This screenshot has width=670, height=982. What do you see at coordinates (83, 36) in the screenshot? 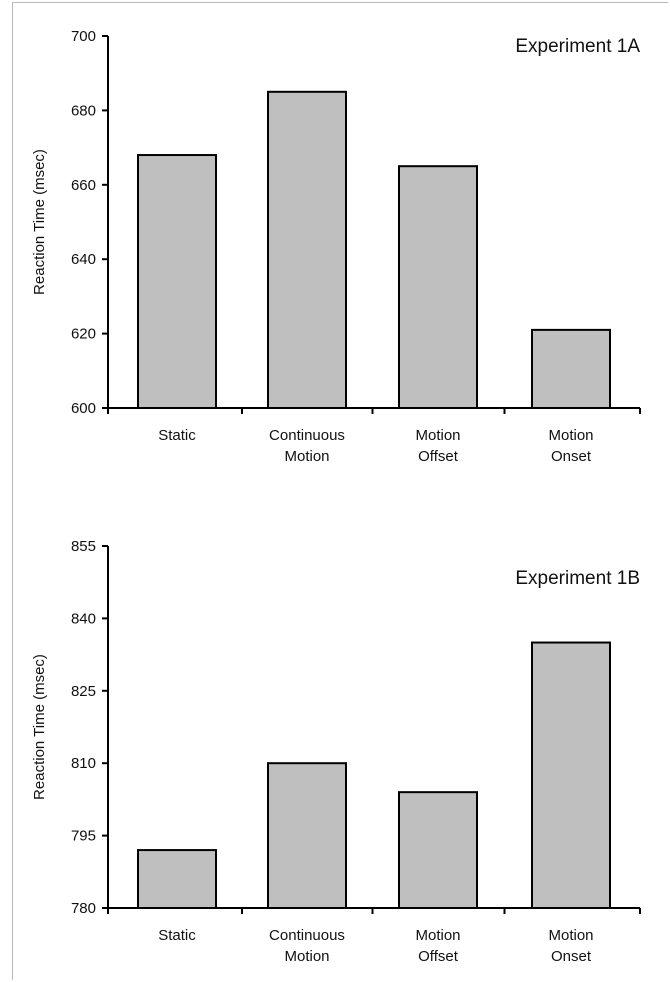
I see `y-tick-label: 700` at bounding box center [83, 36].